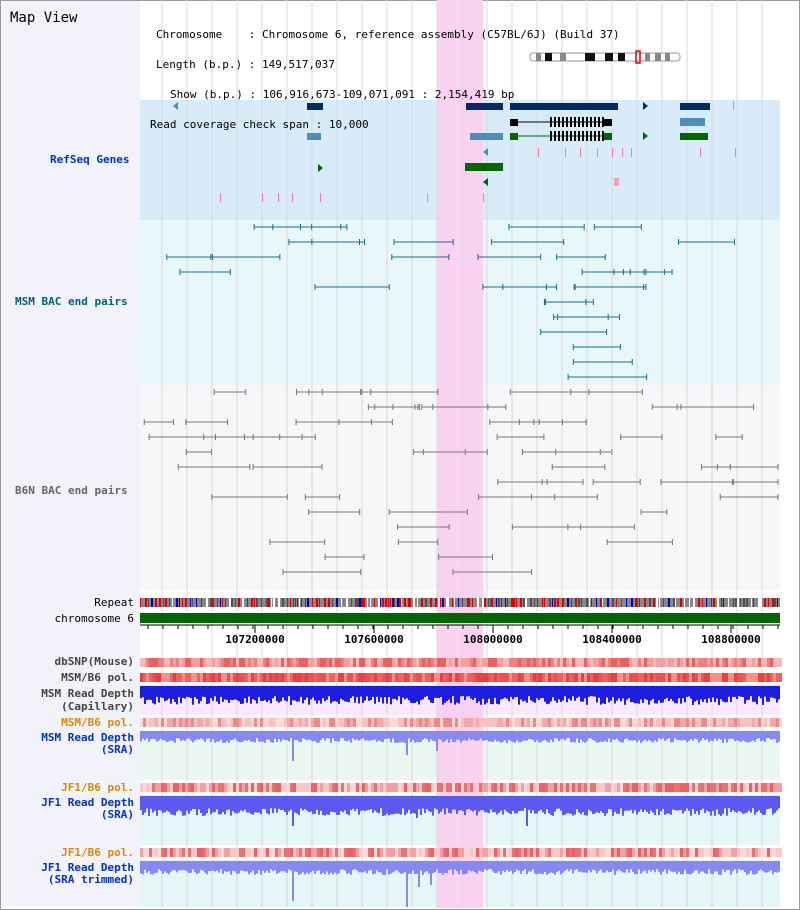  I want to click on msm-depth-capillary-label: MSM Read Depth, so click(87, 693).